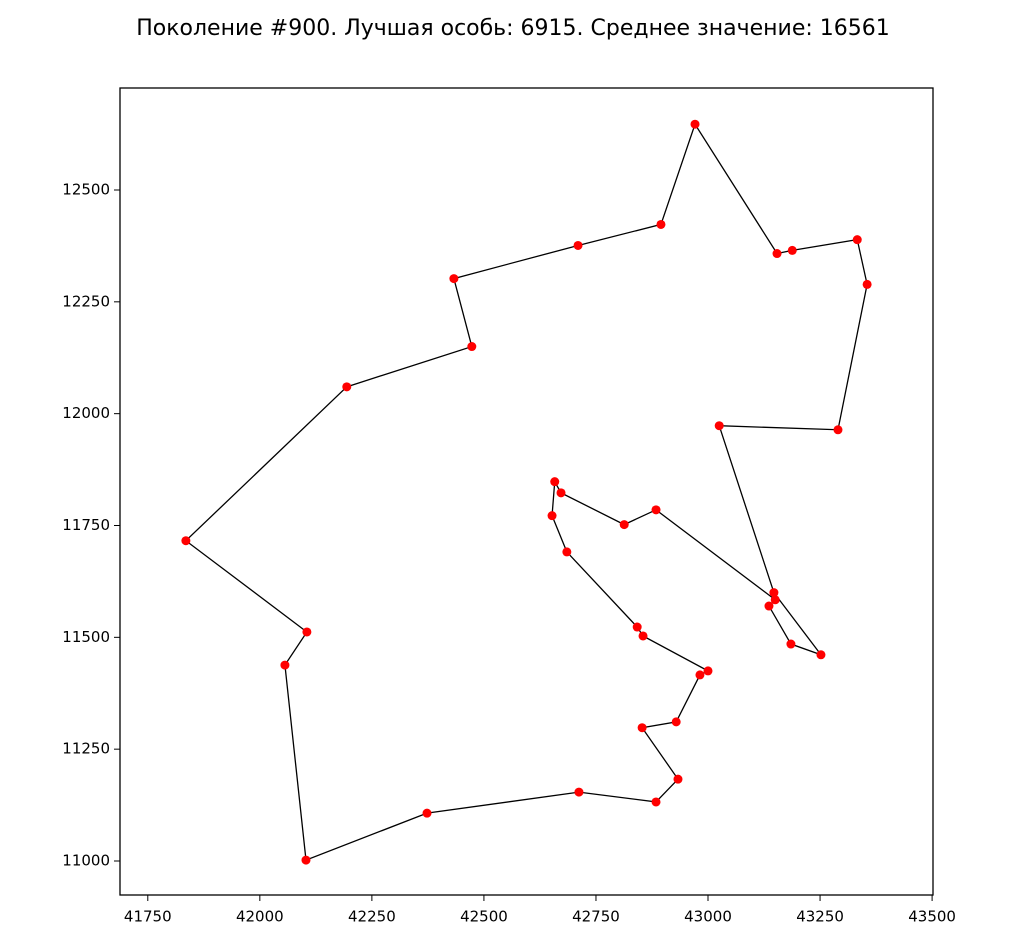 The height and width of the screenshot is (950, 1026). What do you see at coordinates (596, 917) in the screenshot?
I see `x-tick-label: 42750` at bounding box center [596, 917].